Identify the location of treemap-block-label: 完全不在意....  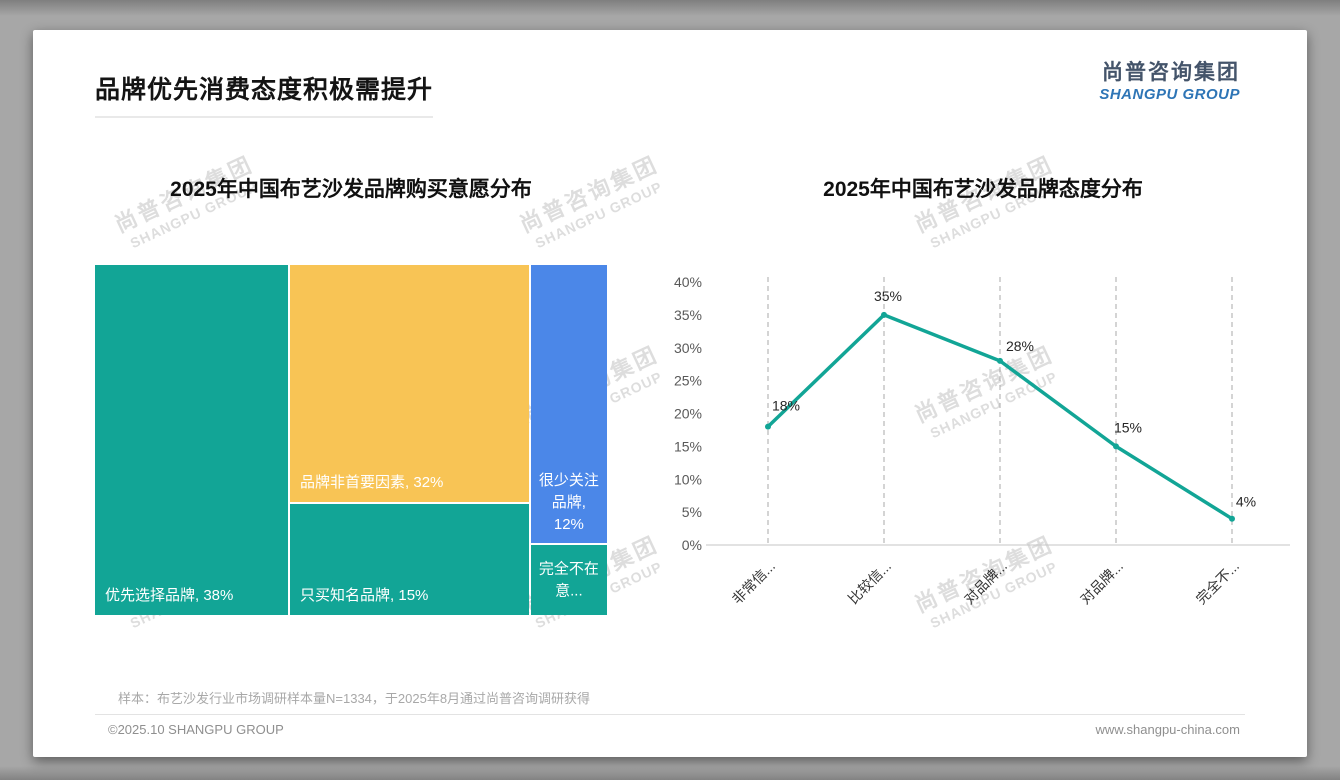
(568, 580).